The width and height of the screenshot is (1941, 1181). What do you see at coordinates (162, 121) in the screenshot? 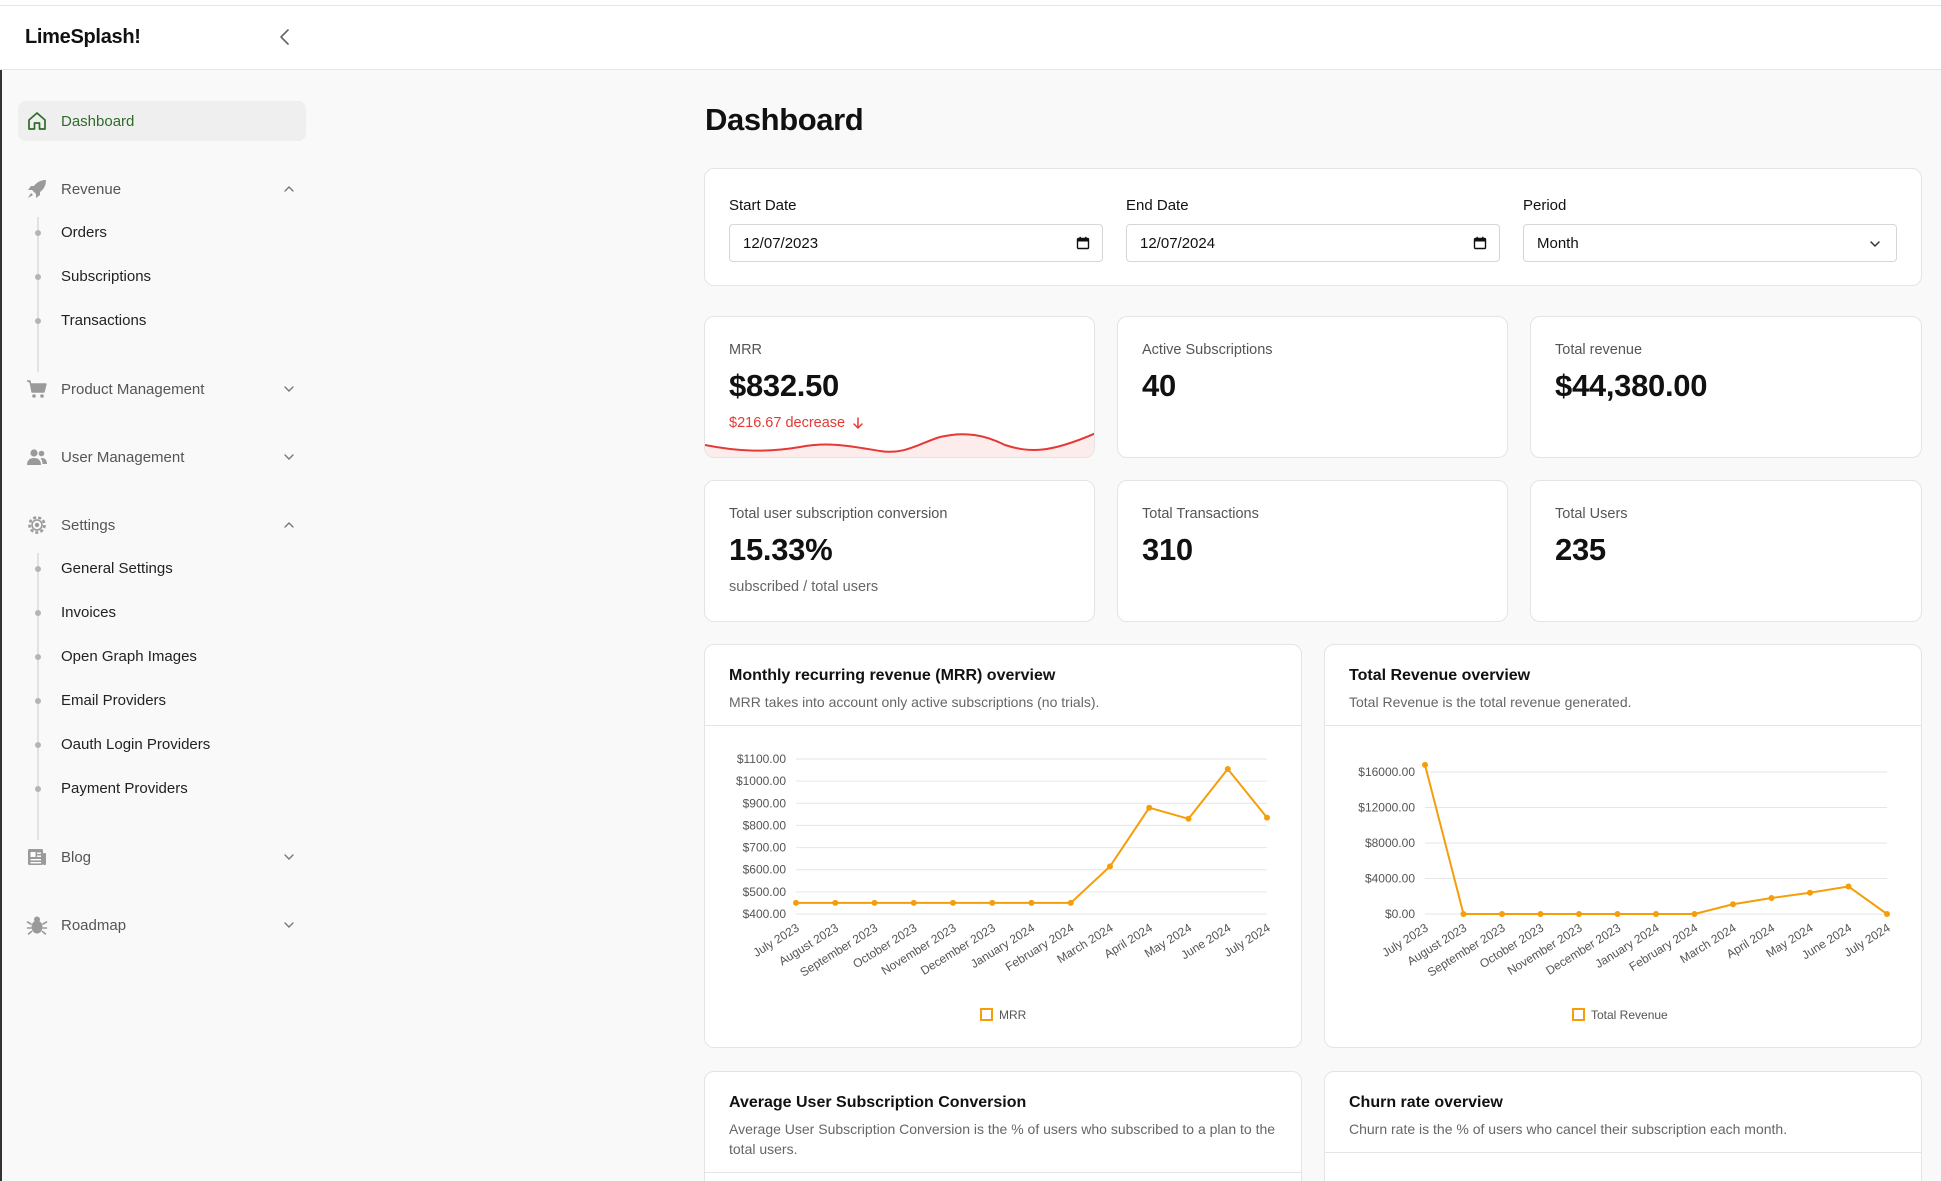
I see `sidebar-item-dashboard: Dashboard` at bounding box center [162, 121].